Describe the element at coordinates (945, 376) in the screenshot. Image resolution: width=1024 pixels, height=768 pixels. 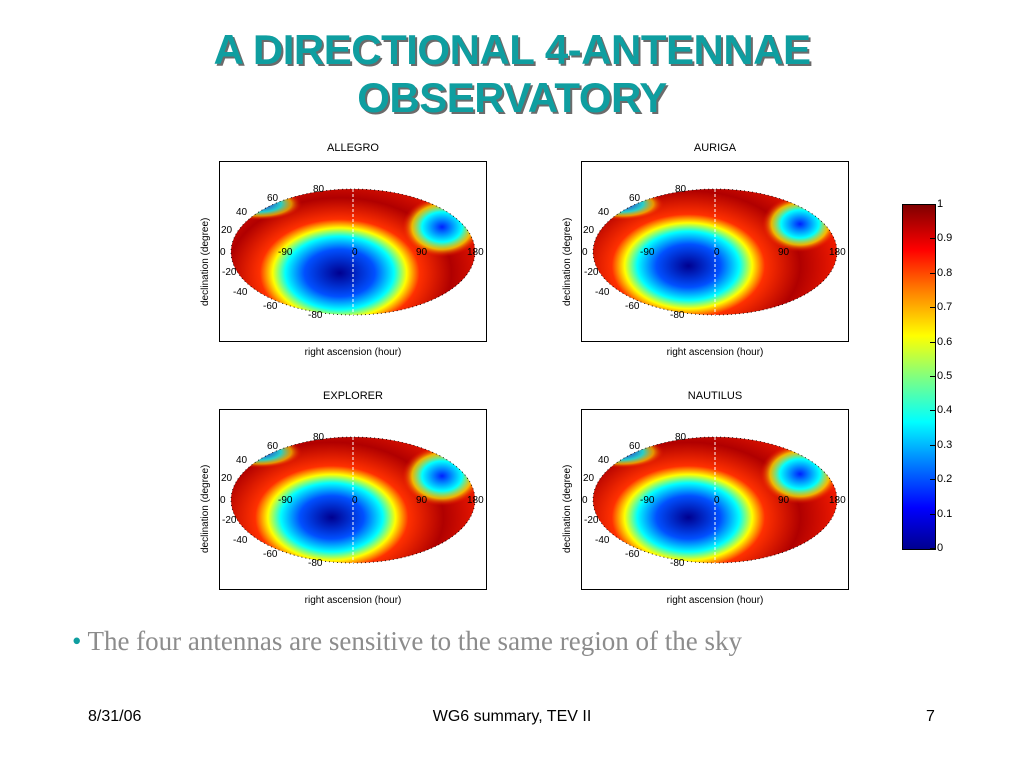
I see `colorbar-label-0.5: 0.5` at that location.